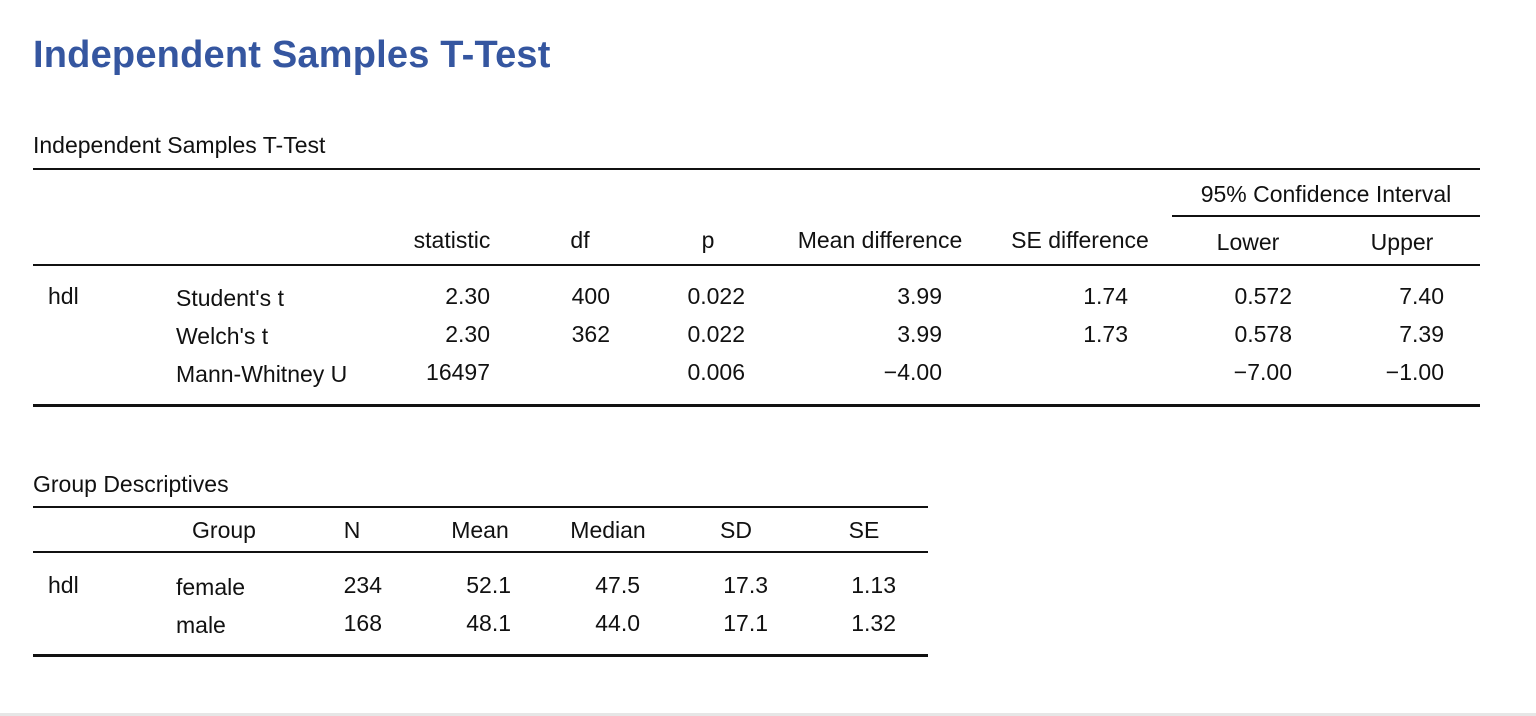 The image size is (1536, 716). What do you see at coordinates (736, 530) in the screenshot?
I see `col-header-sd: SD` at bounding box center [736, 530].